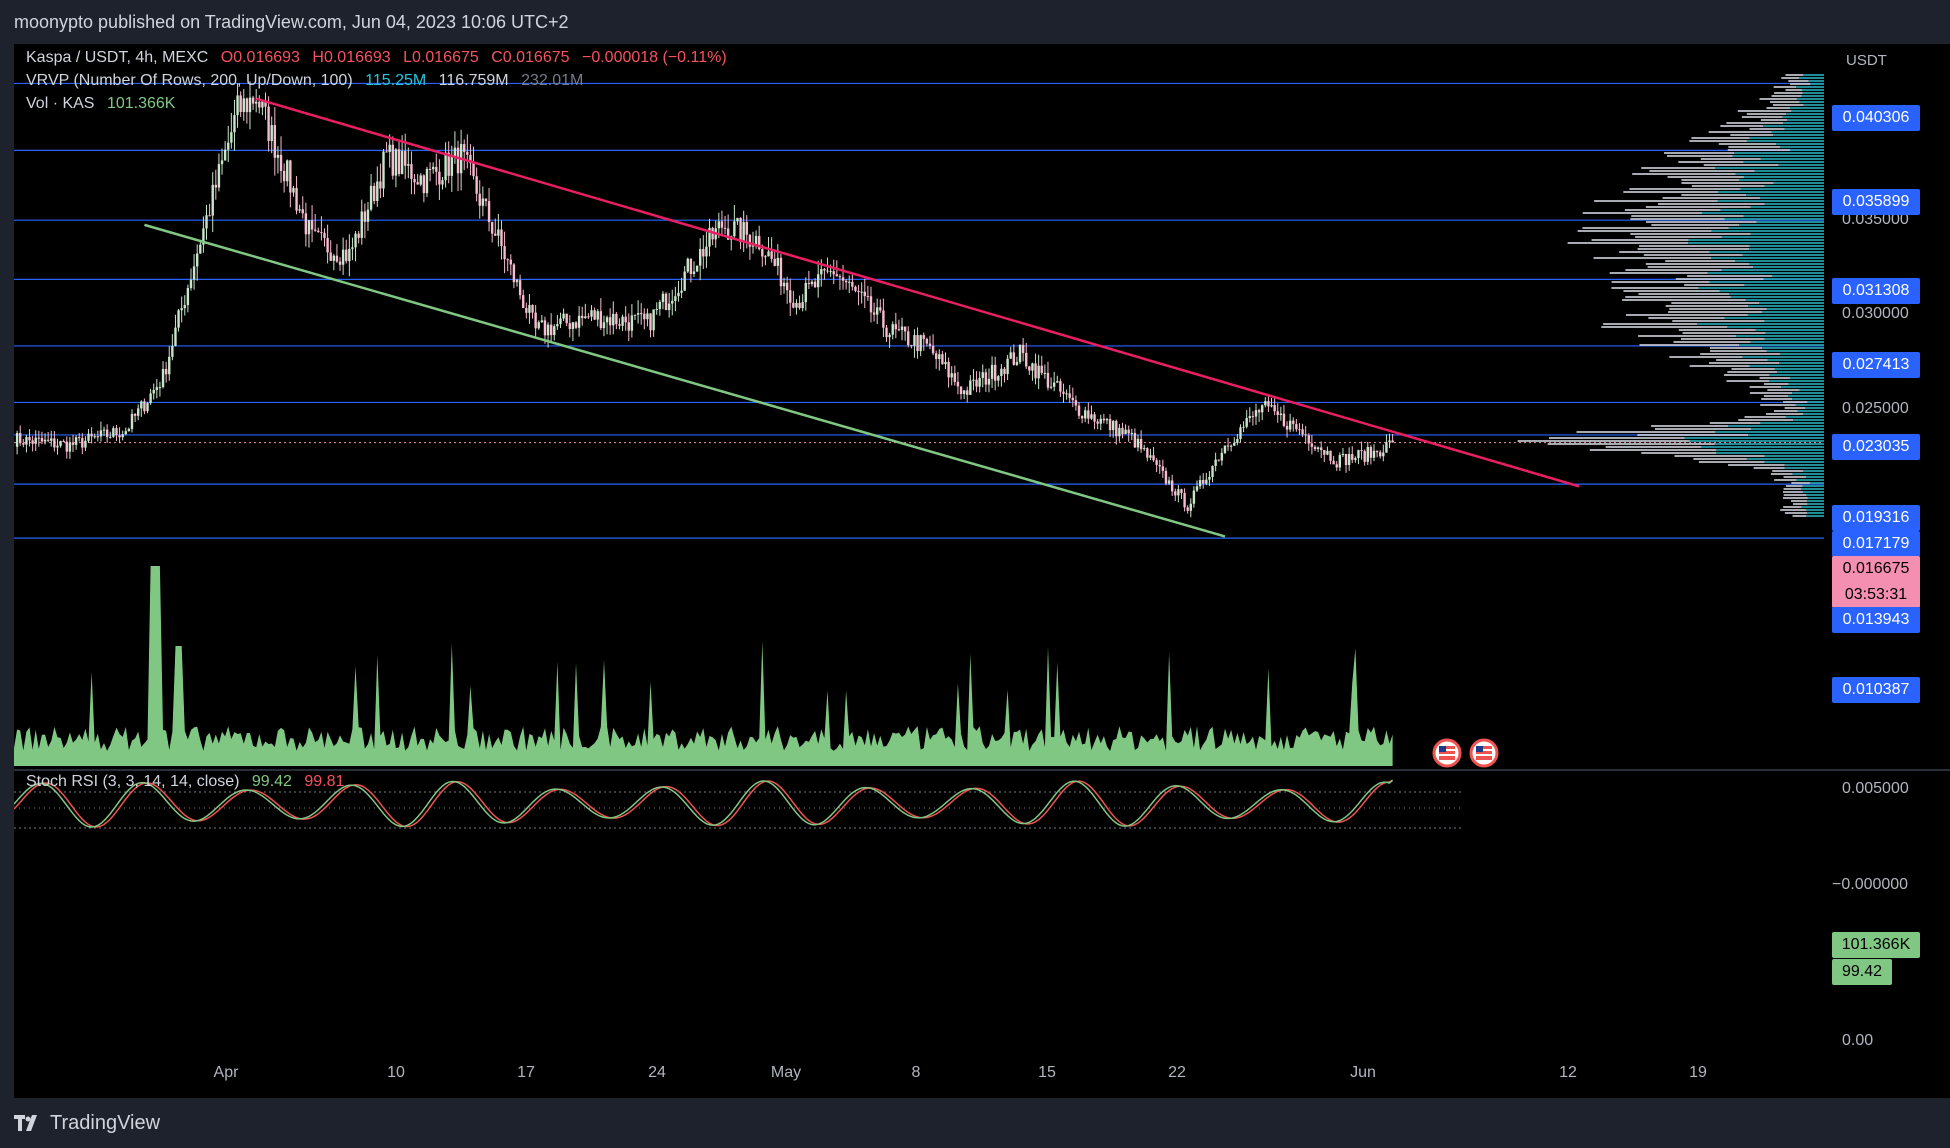  I want to click on level-tag: 0.019316, so click(1876, 518).